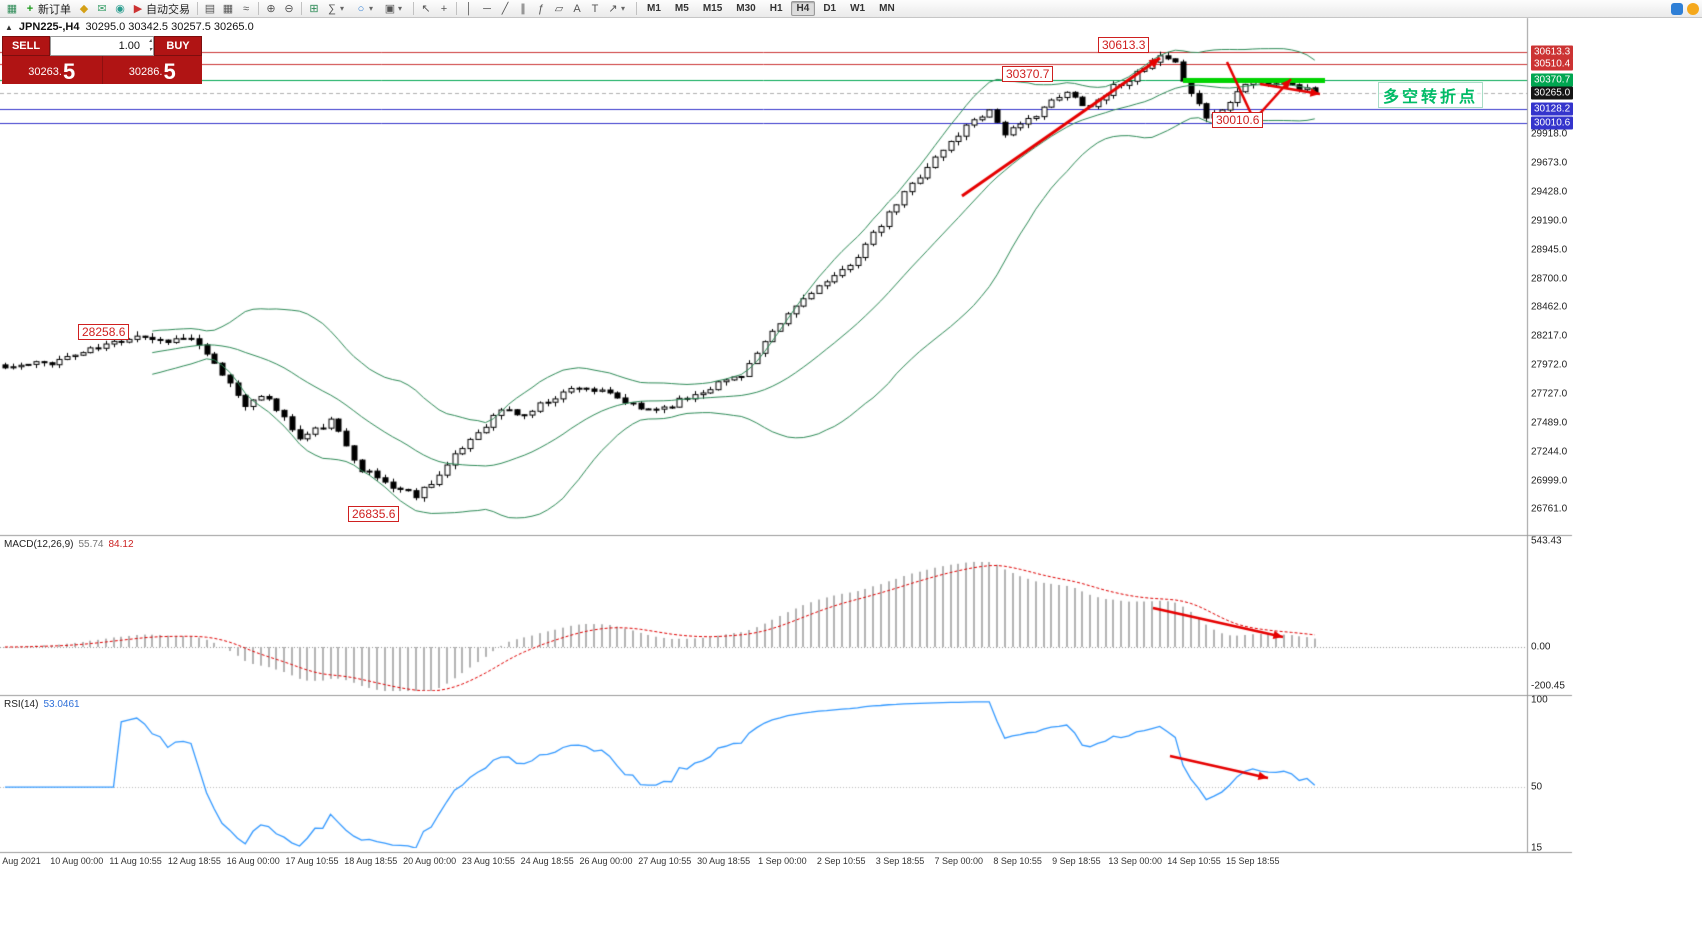 The height and width of the screenshot is (940, 1702). I want to click on templates-button: ▣ ▾, so click(395, 9).